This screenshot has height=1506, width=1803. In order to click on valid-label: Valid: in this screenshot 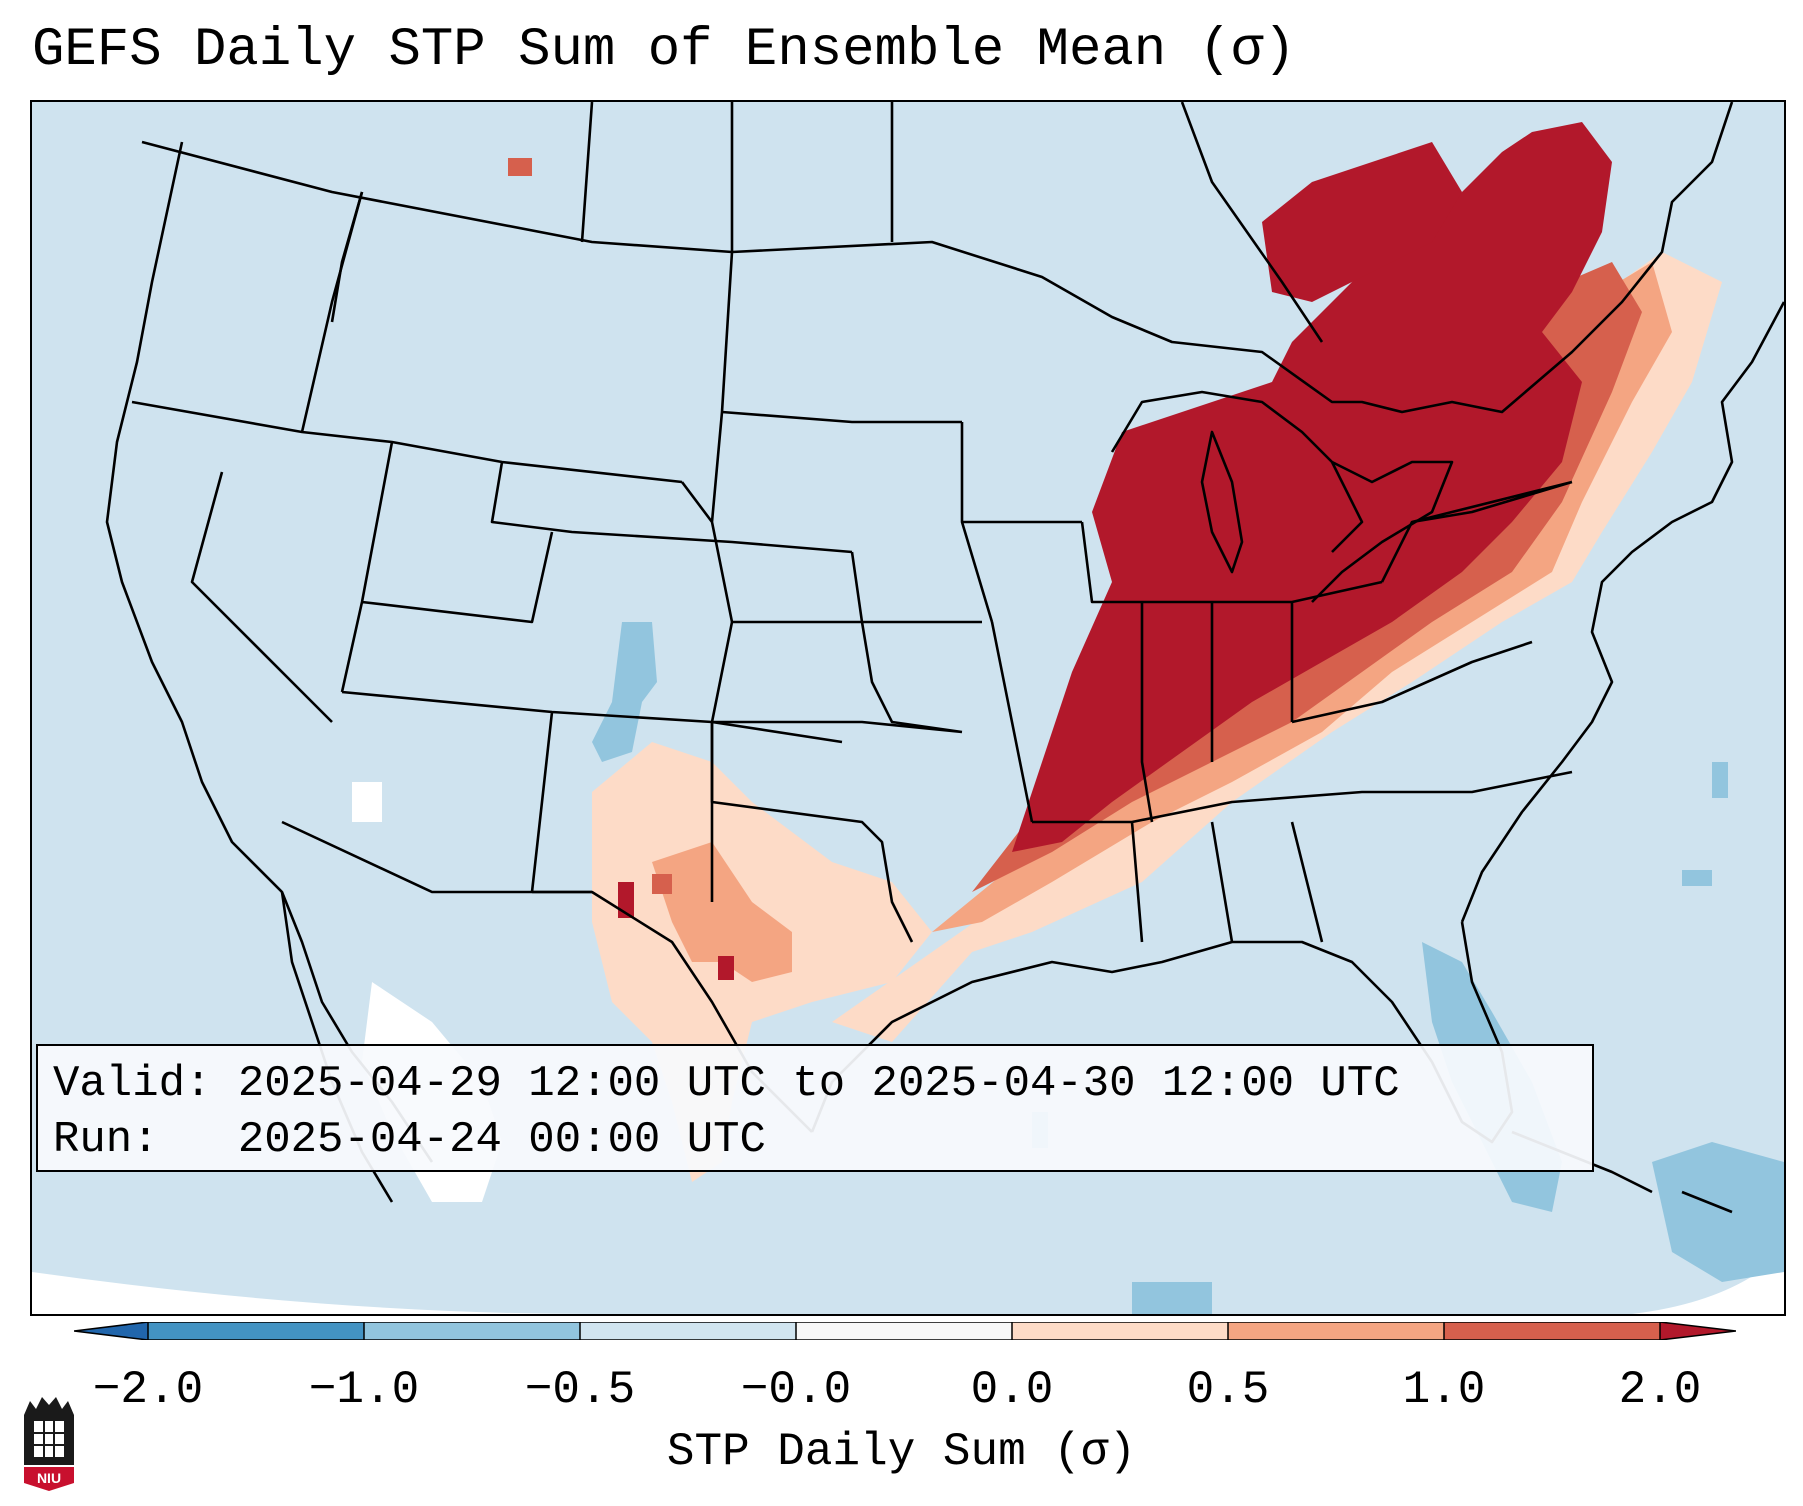, I will do `click(132, 1084)`.